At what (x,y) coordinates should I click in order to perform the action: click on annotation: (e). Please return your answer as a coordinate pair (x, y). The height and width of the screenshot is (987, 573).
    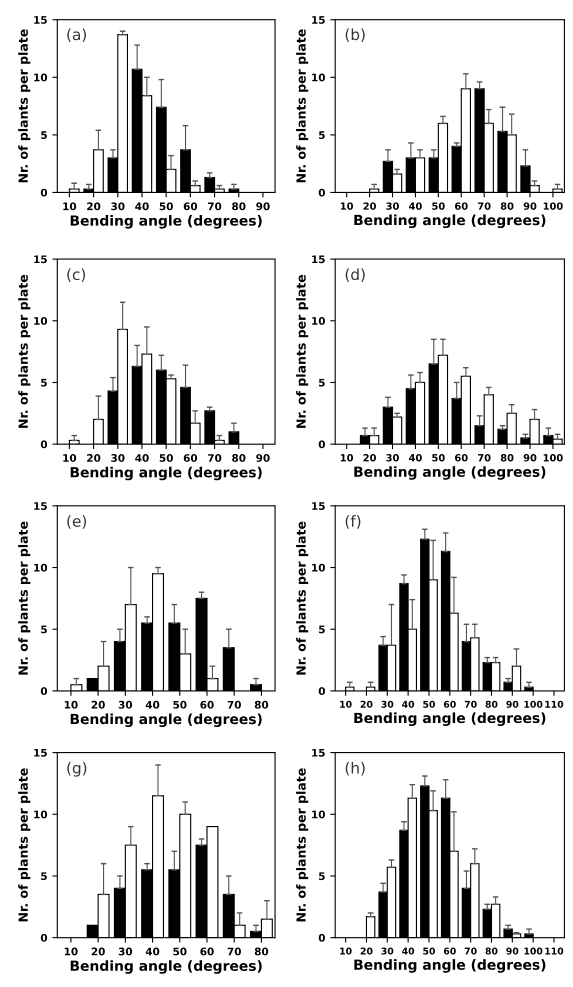
    Looking at the image, I should click on (76, 522).